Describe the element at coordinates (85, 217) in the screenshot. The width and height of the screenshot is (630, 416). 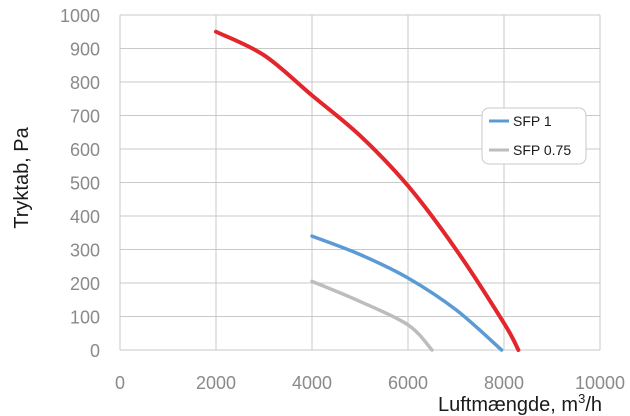
I see `y-tick-label: 400` at that location.